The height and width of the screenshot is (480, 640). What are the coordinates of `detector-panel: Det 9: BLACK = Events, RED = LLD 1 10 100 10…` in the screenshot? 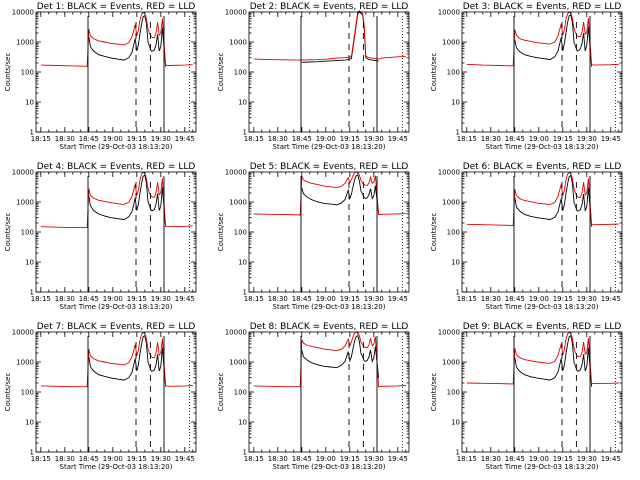 It's located at (526, 396).